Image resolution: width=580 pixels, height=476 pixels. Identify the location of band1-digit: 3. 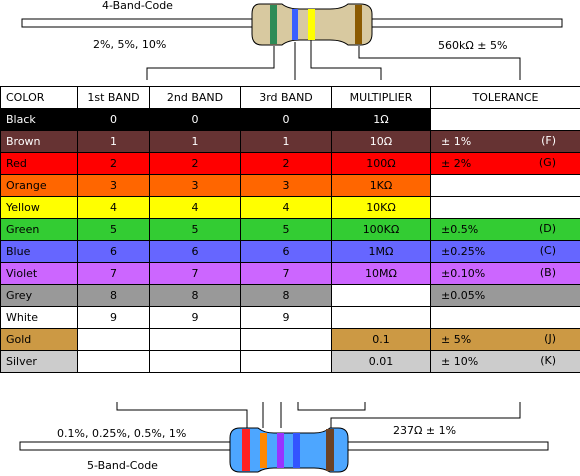
(113, 185).